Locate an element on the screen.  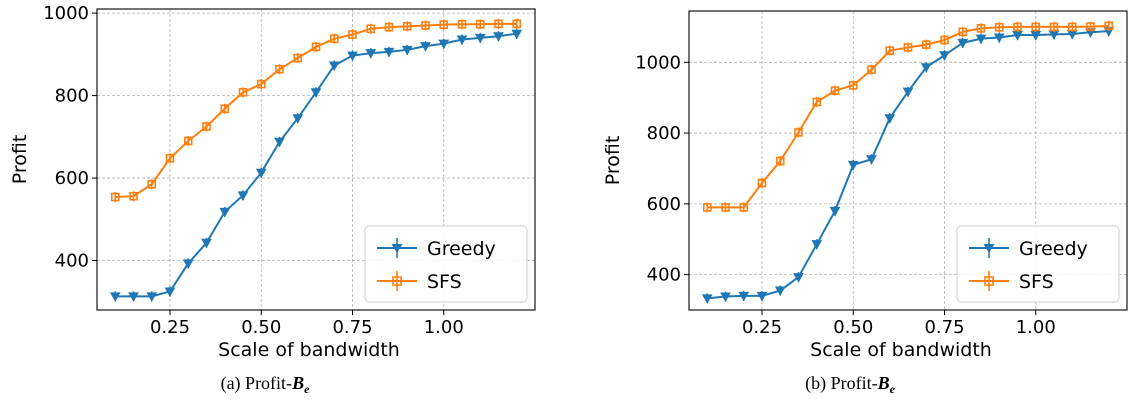
caption-symbol: B is located at coordinates (297, 383).